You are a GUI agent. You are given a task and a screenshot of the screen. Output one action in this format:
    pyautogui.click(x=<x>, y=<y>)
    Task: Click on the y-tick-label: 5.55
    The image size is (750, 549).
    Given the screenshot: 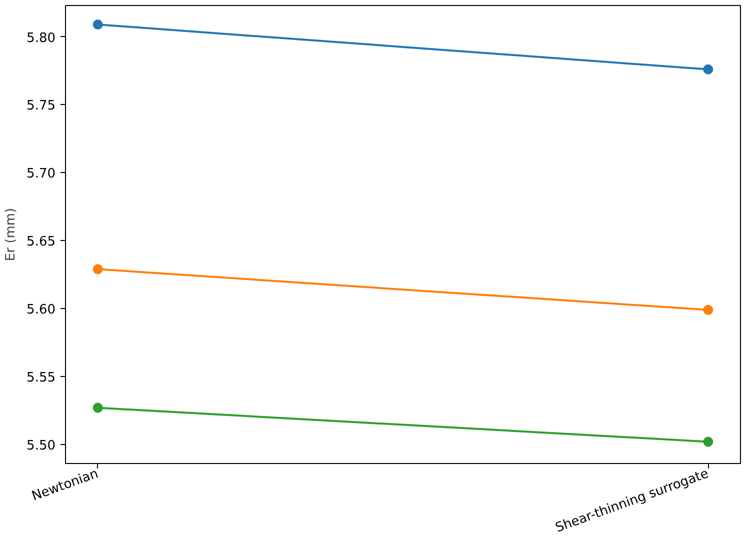 What is the action you would take?
    pyautogui.click(x=41, y=378)
    